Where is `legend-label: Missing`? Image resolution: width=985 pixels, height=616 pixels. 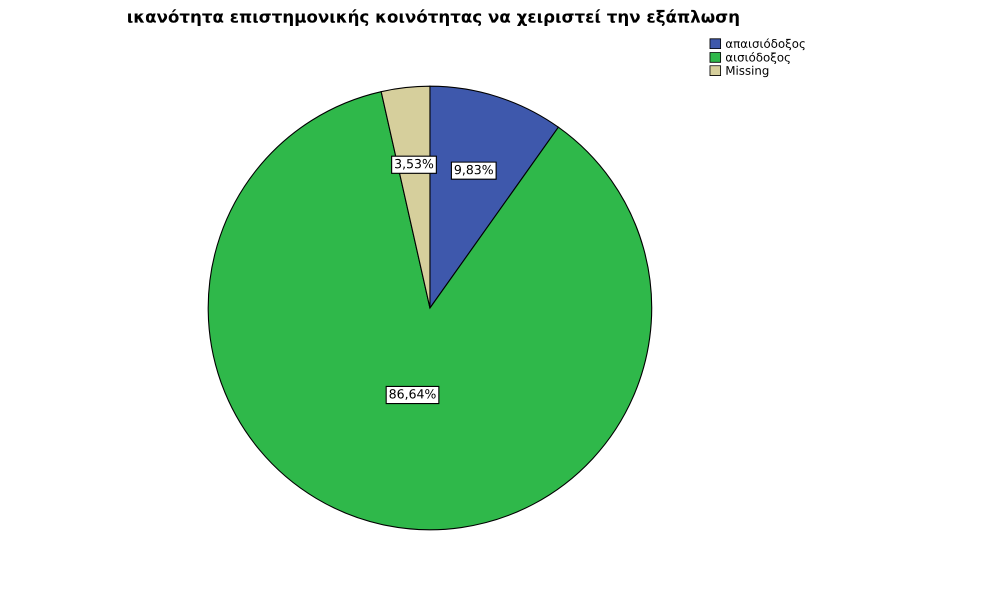 legend-label: Missing is located at coordinates (747, 72).